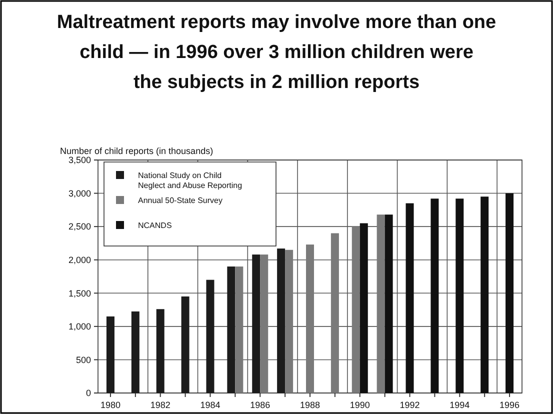 Image resolution: width=553 pixels, height=414 pixels. I want to click on y-tick-label: 3,500, so click(79, 160).